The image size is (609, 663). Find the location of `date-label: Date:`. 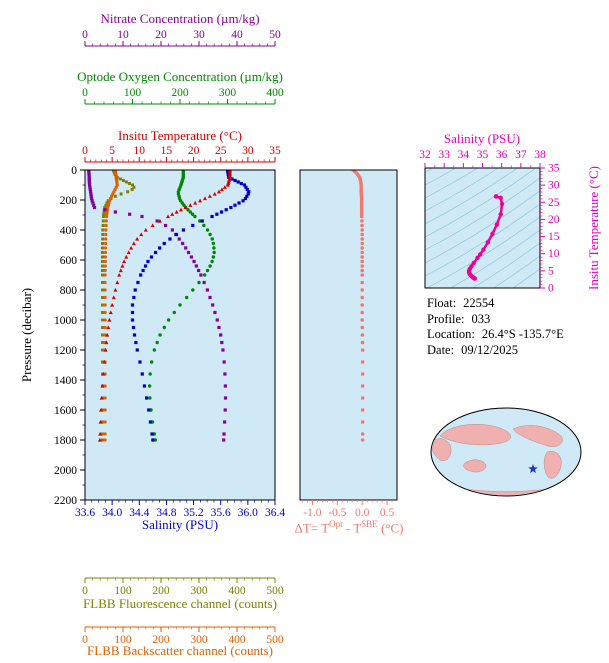

date-label: Date: is located at coordinates (441, 349).